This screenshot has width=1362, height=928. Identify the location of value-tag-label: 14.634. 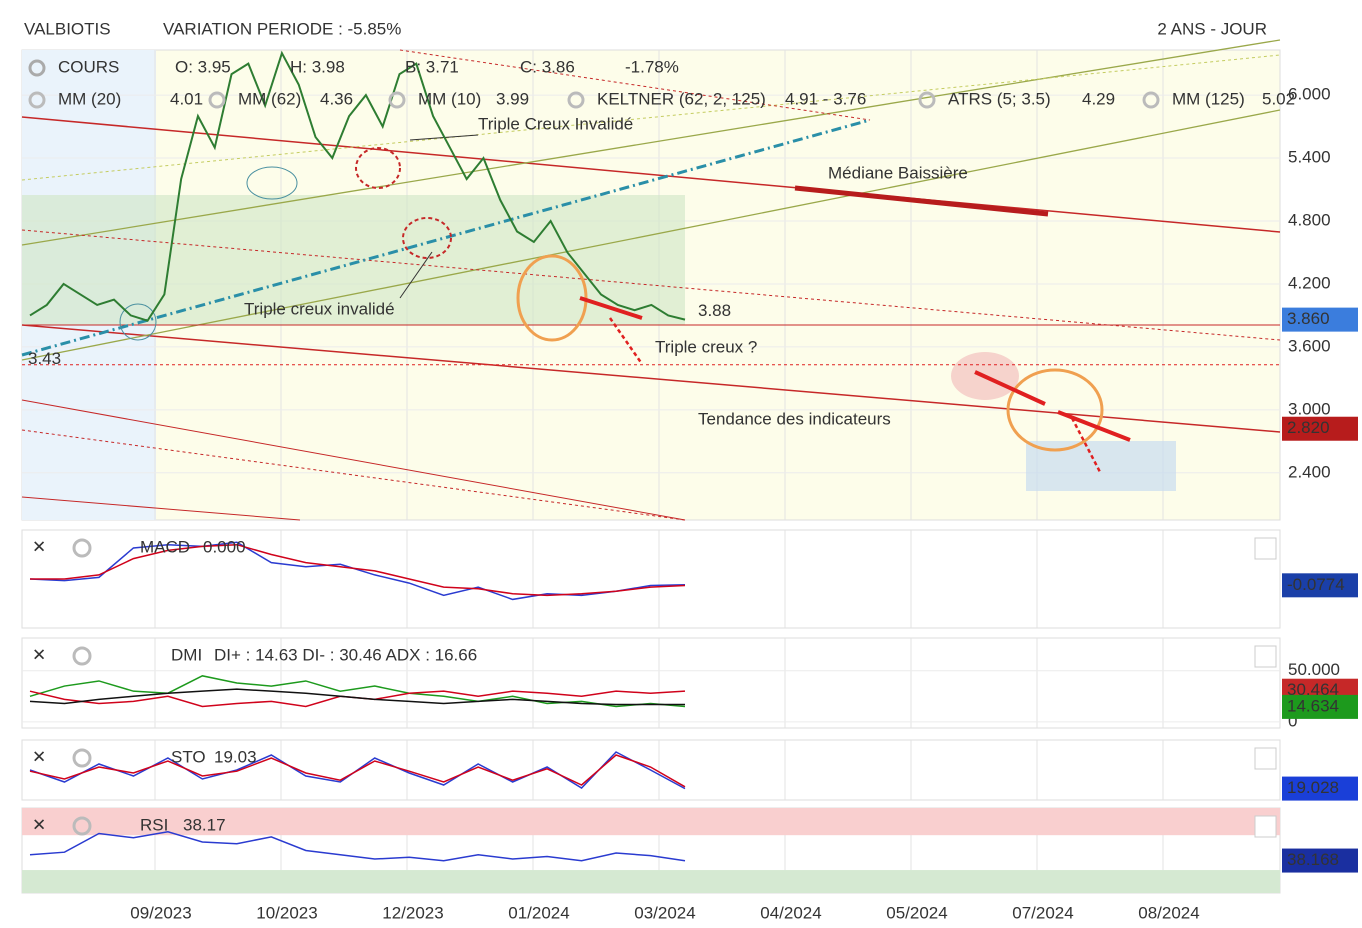
(1313, 705).